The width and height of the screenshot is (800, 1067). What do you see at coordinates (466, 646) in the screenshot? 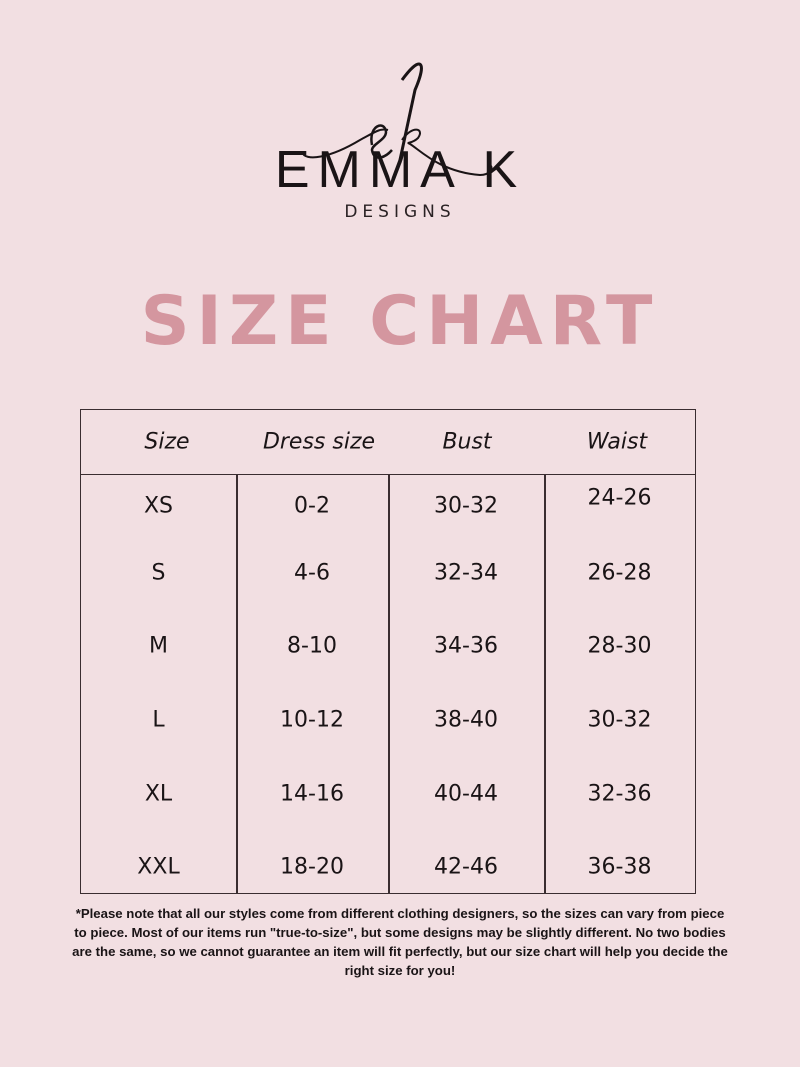
I see `table-cell: 34-36` at bounding box center [466, 646].